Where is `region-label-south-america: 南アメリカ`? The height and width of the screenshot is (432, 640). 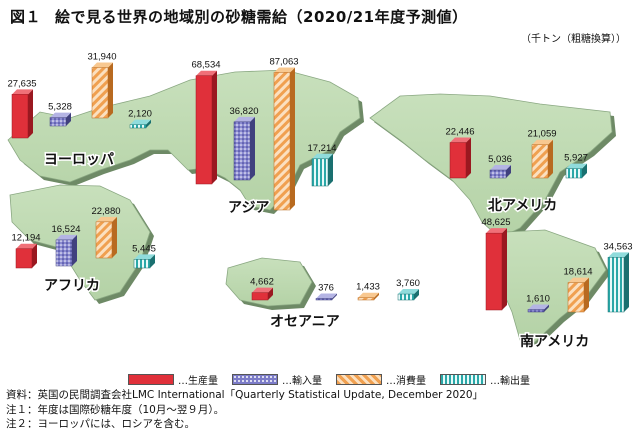
region-label-south-america: 南アメリカ is located at coordinates (554, 341).